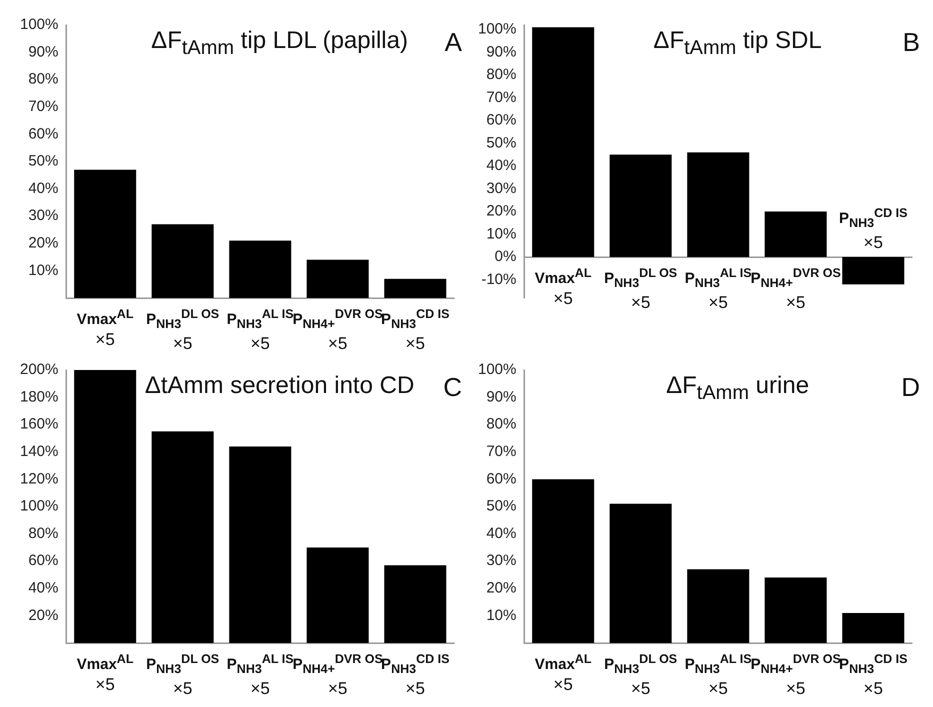  I want to click on y-tick-label: -10%, so click(498, 279).